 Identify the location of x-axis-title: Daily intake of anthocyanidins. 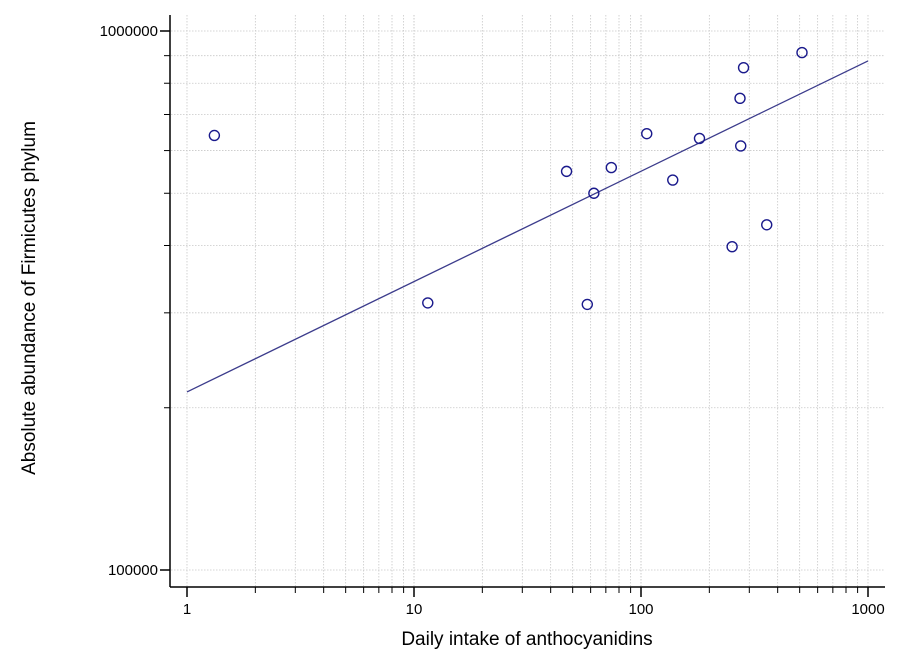
(526, 639).